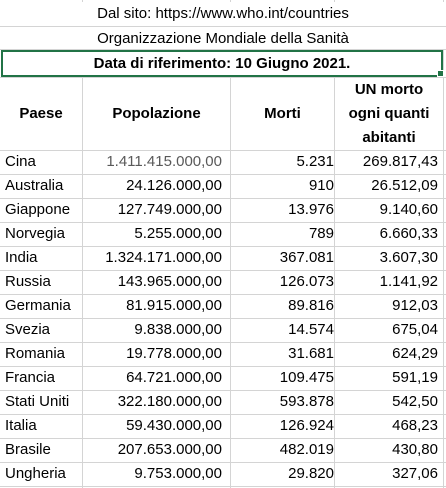 This screenshot has width=446, height=488. Describe the element at coordinates (408, 209) in the screenshot. I see `ratio-cell: 9.140,60` at that location.